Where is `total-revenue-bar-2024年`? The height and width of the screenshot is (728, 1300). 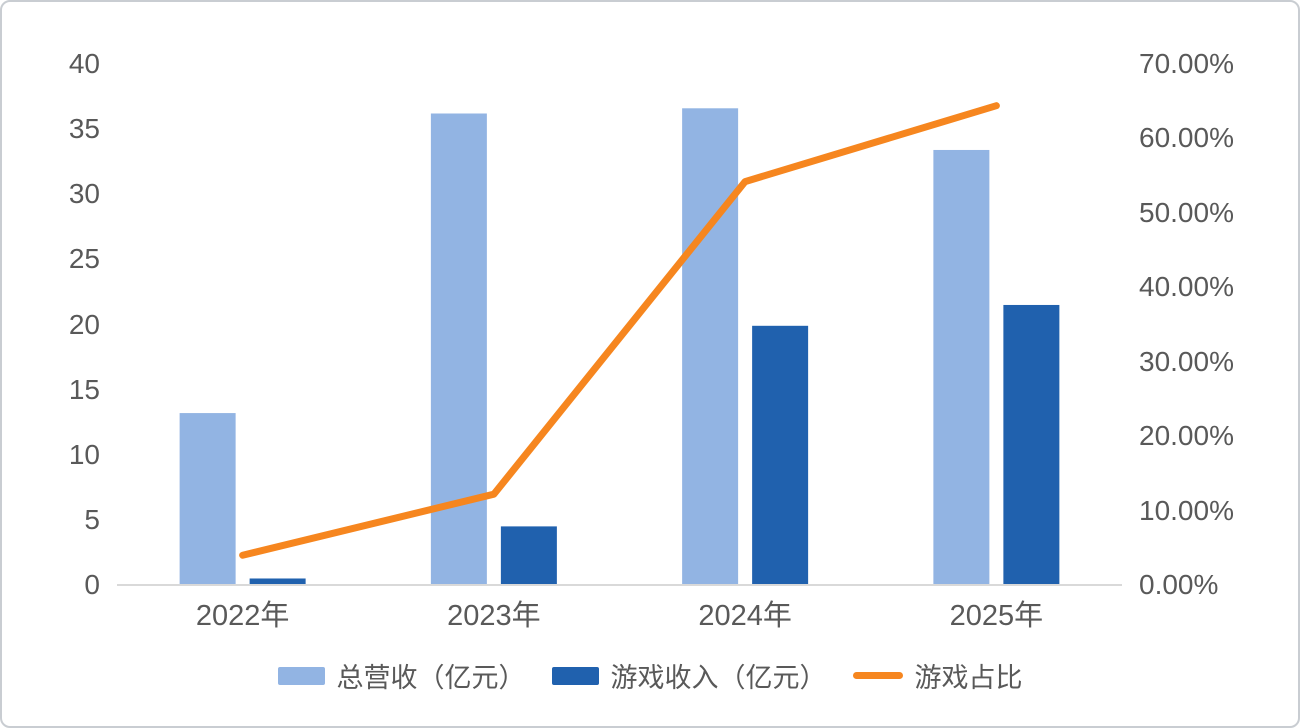 total-revenue-bar-2024年 is located at coordinates (710, 346).